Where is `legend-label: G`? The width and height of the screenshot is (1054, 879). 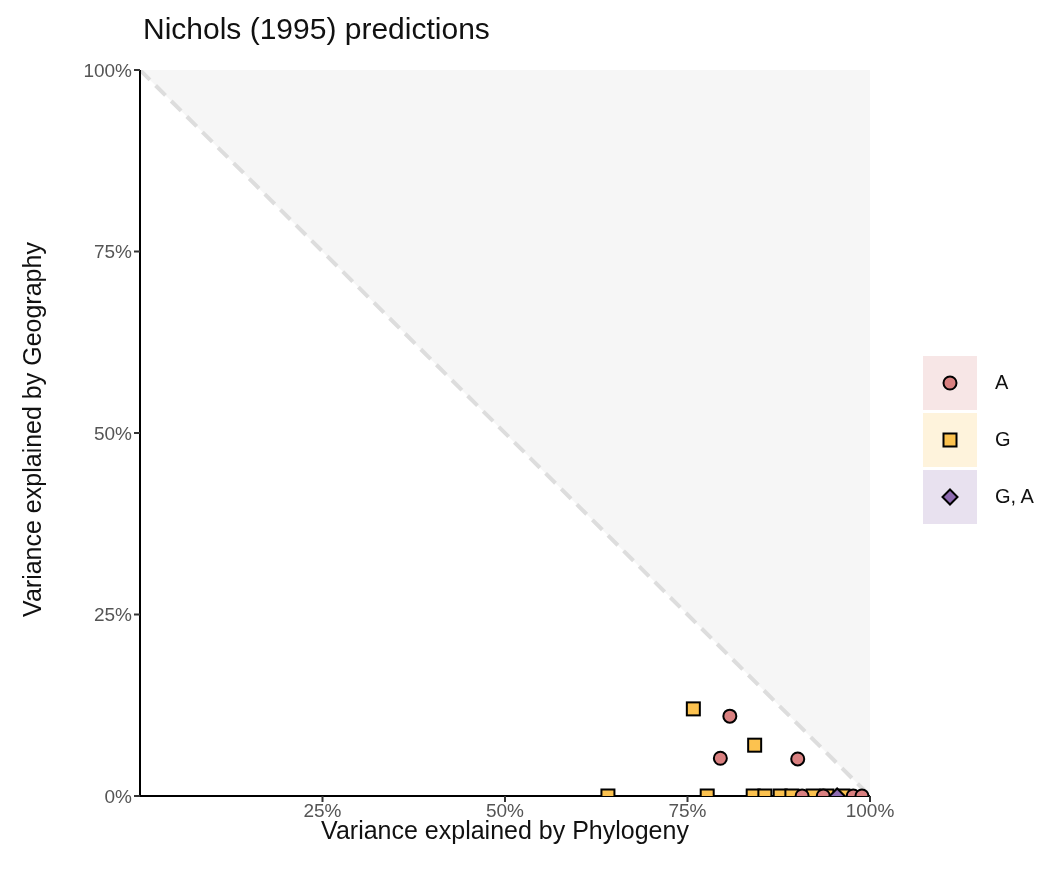
legend-label: G is located at coordinates (1003, 439).